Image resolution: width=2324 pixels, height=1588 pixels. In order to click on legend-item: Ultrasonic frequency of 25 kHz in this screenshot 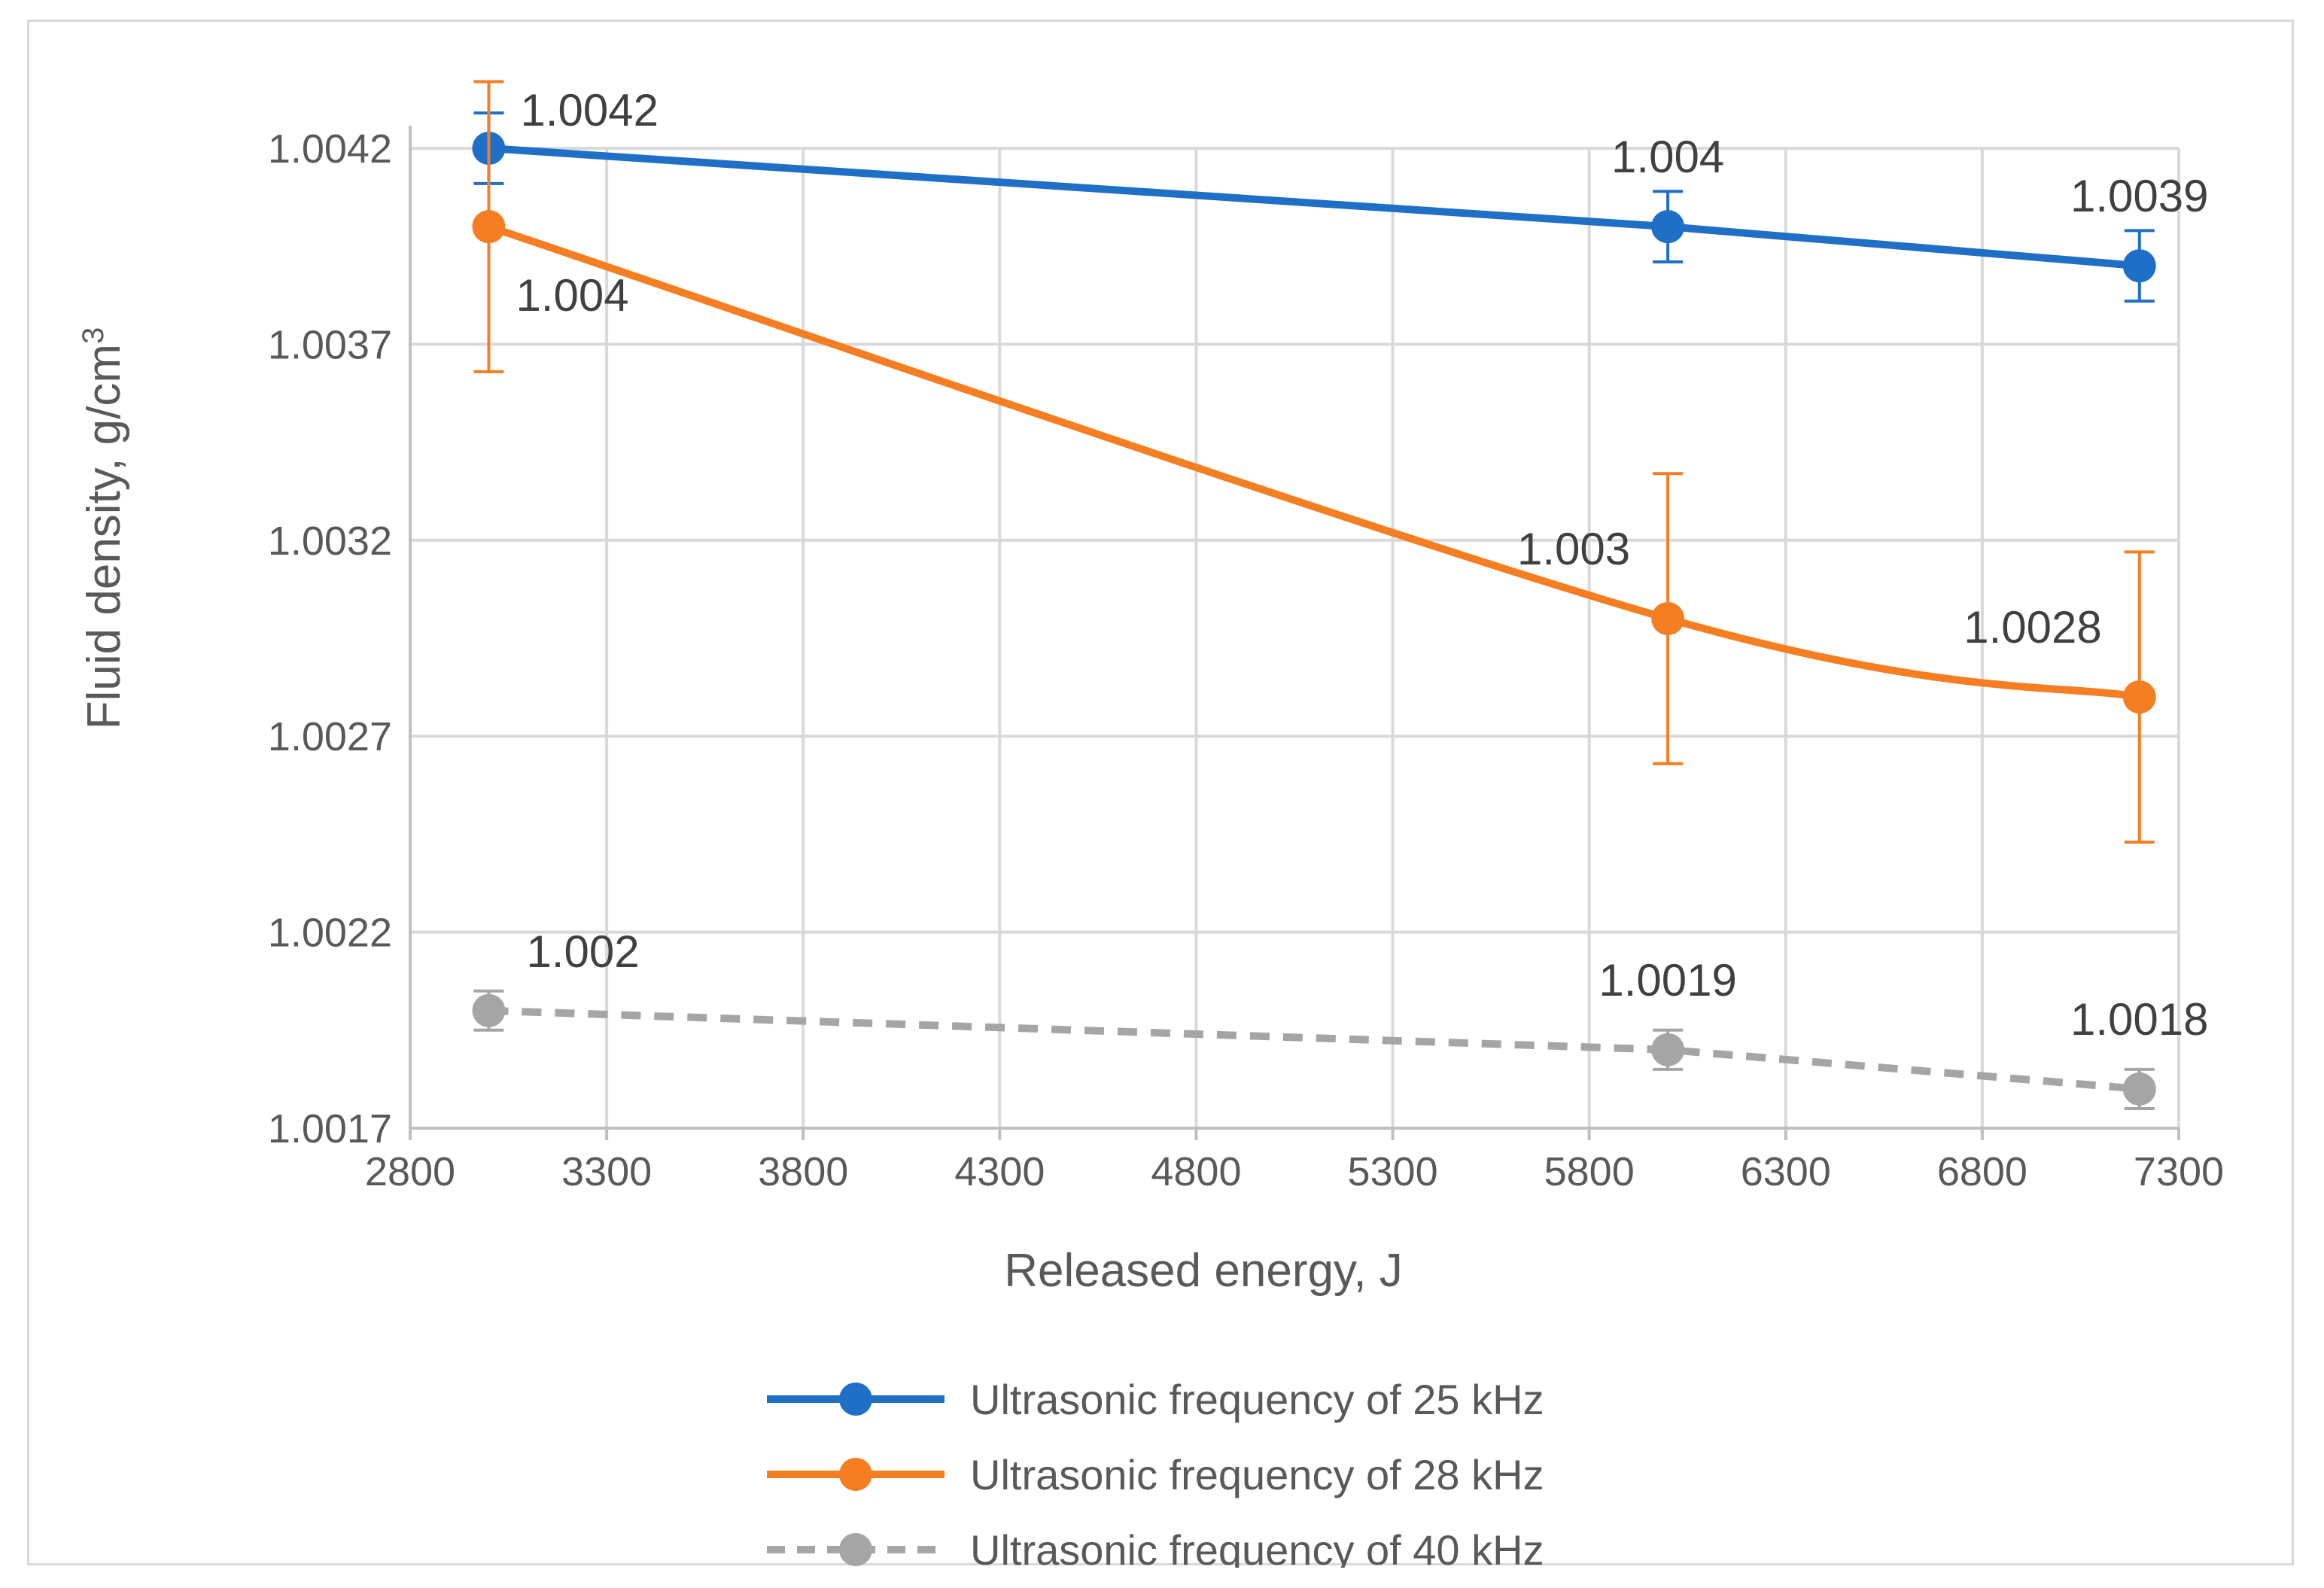, I will do `click(1155, 1399)`.